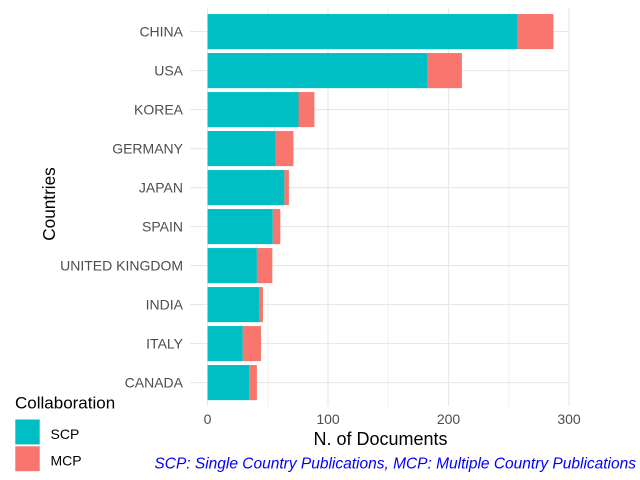  I want to click on svg-text: Collaboration, so click(65, 403).